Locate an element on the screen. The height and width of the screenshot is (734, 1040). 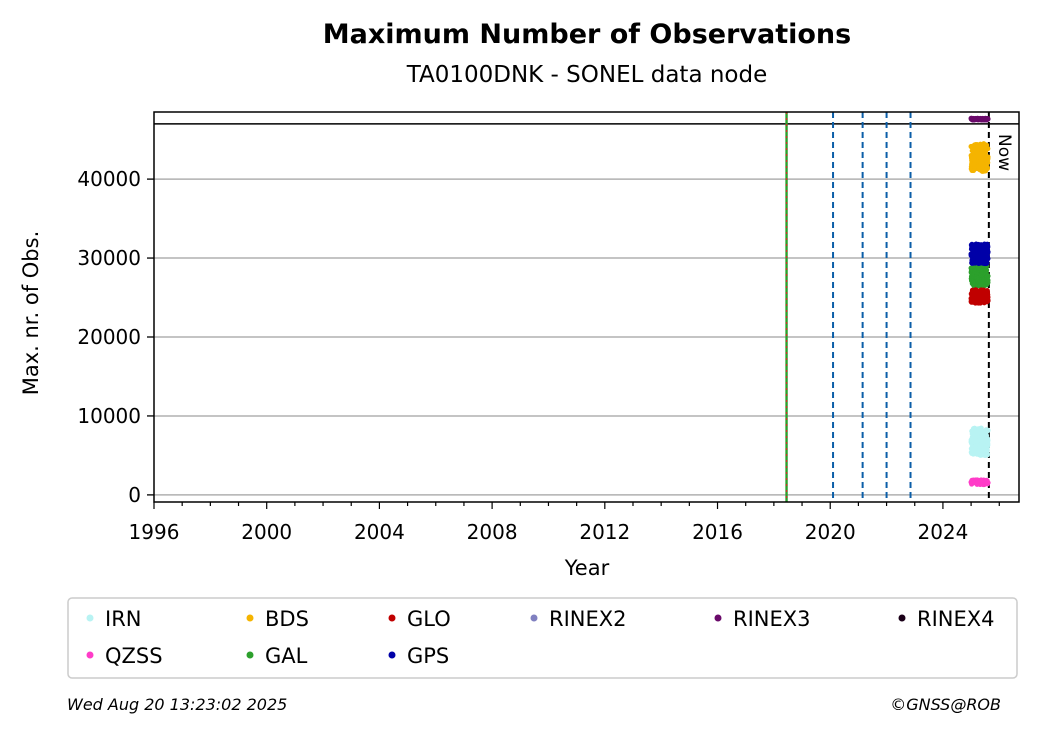
legend-label-irn: IRN is located at coordinates (123, 619).